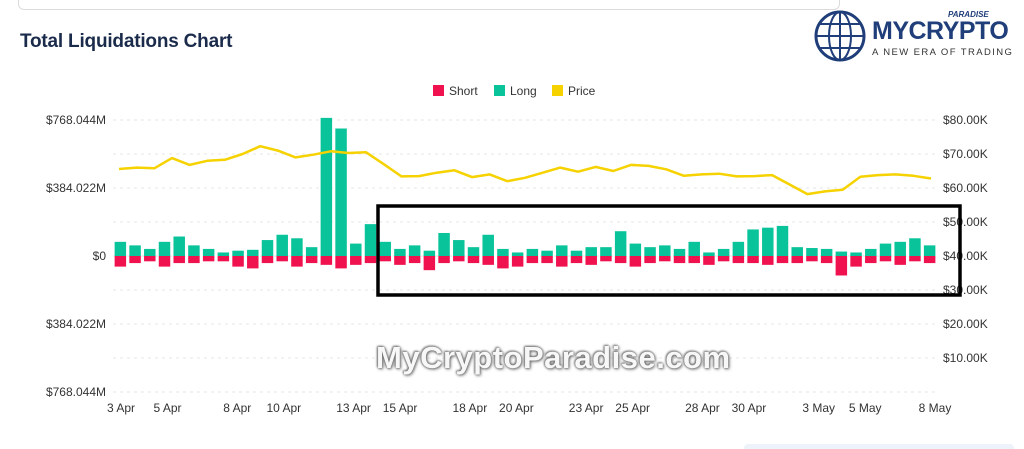 The height and width of the screenshot is (449, 1024). Describe the element at coordinates (749, 408) in the screenshot. I see `x-tick-label: 30 Apr` at that location.